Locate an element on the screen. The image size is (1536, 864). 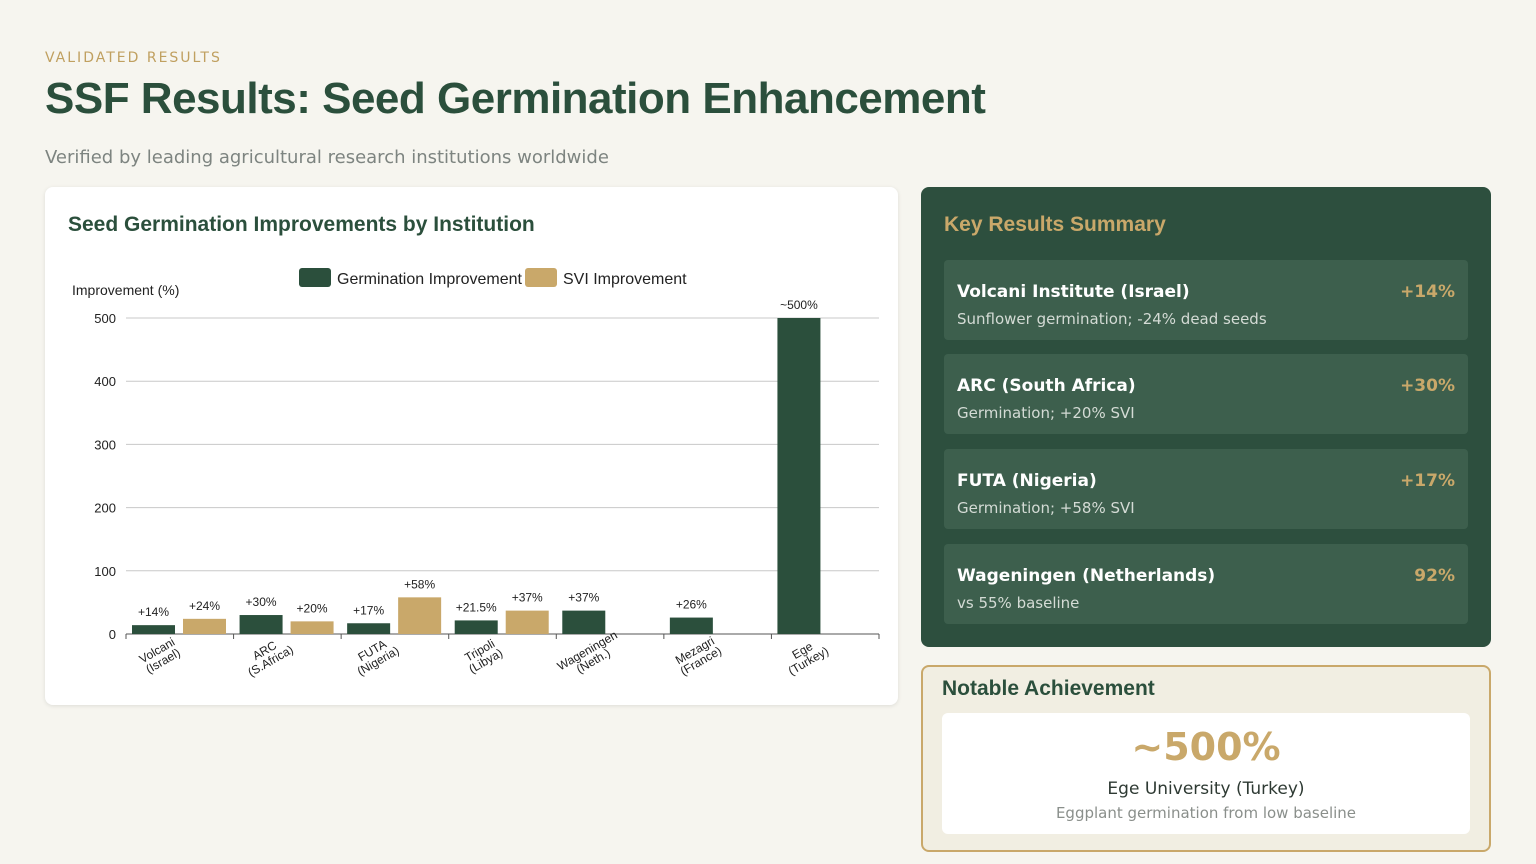
y-tick-label: 200 is located at coordinates (105, 508).